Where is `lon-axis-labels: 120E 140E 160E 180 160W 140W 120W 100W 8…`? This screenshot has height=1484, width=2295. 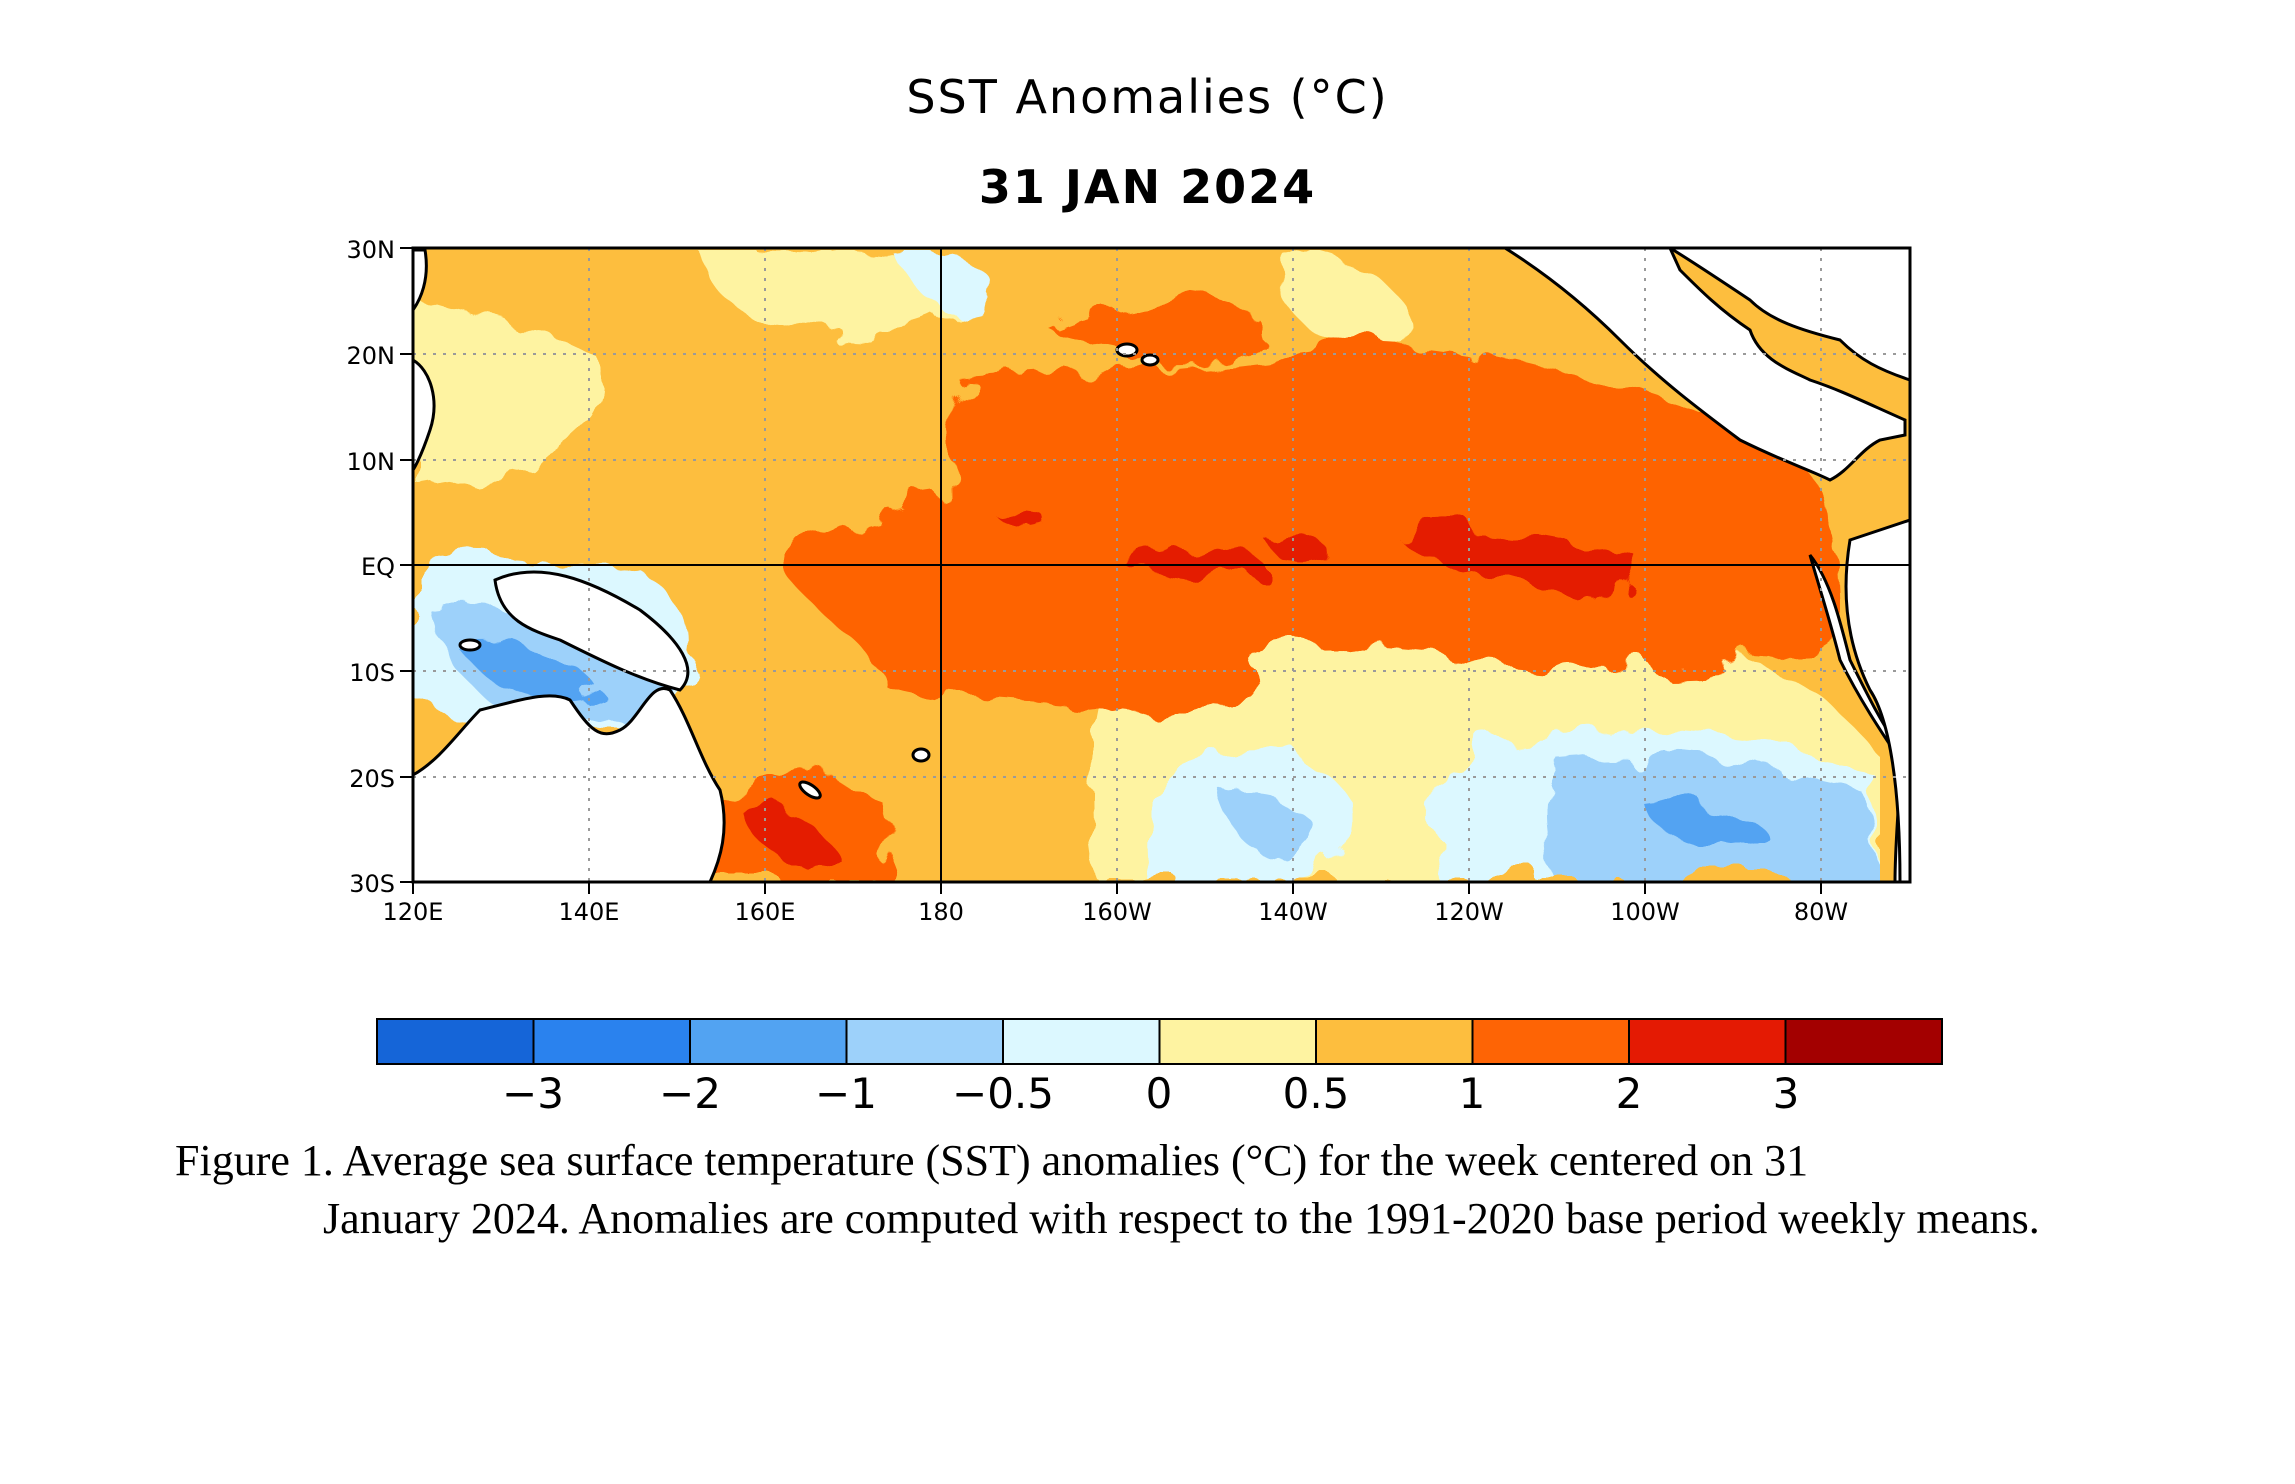
lon-axis-labels: 120E 140E 160E 180 160W 140W 120W 100W 8… is located at coordinates (1116, 912).